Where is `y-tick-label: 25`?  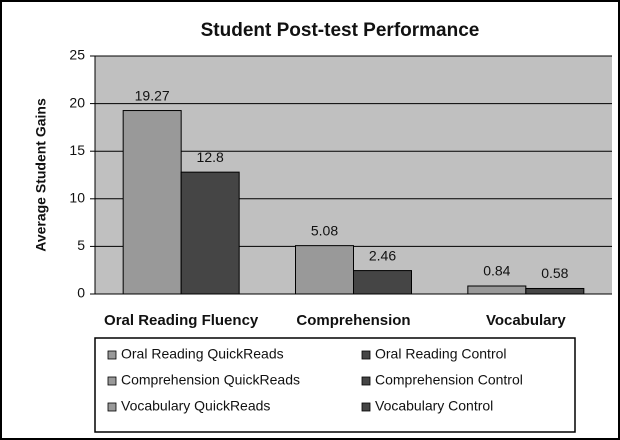
y-tick-label: 25 is located at coordinates (77, 55).